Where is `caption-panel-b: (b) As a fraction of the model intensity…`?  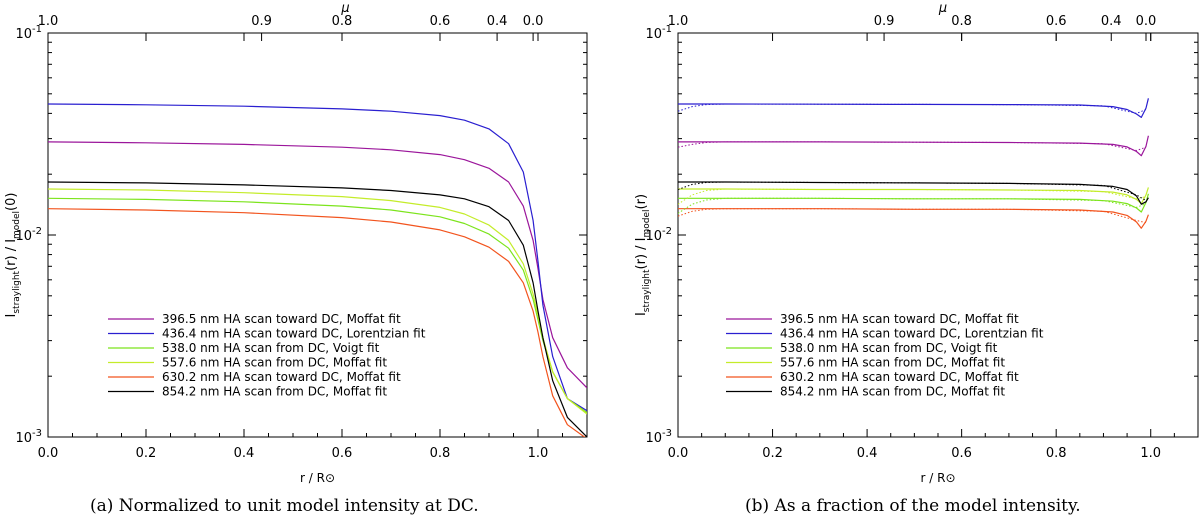
caption-panel-b: (b) As a fraction of the model intensity… is located at coordinates (913, 506).